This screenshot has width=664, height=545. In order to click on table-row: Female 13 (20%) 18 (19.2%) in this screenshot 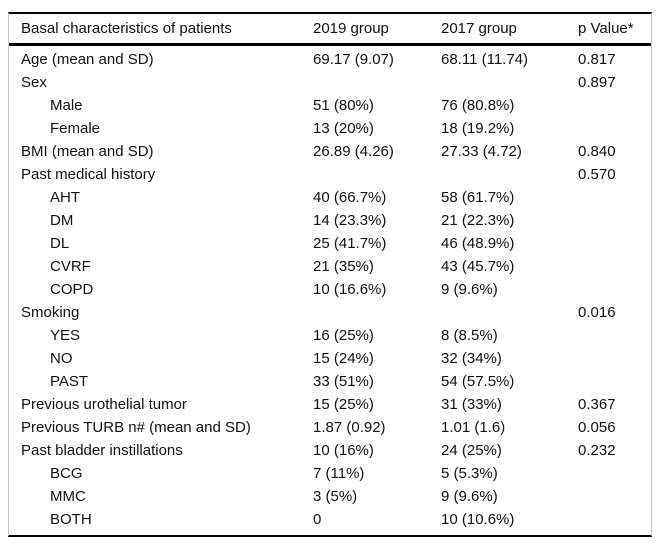, I will do `click(330, 128)`.